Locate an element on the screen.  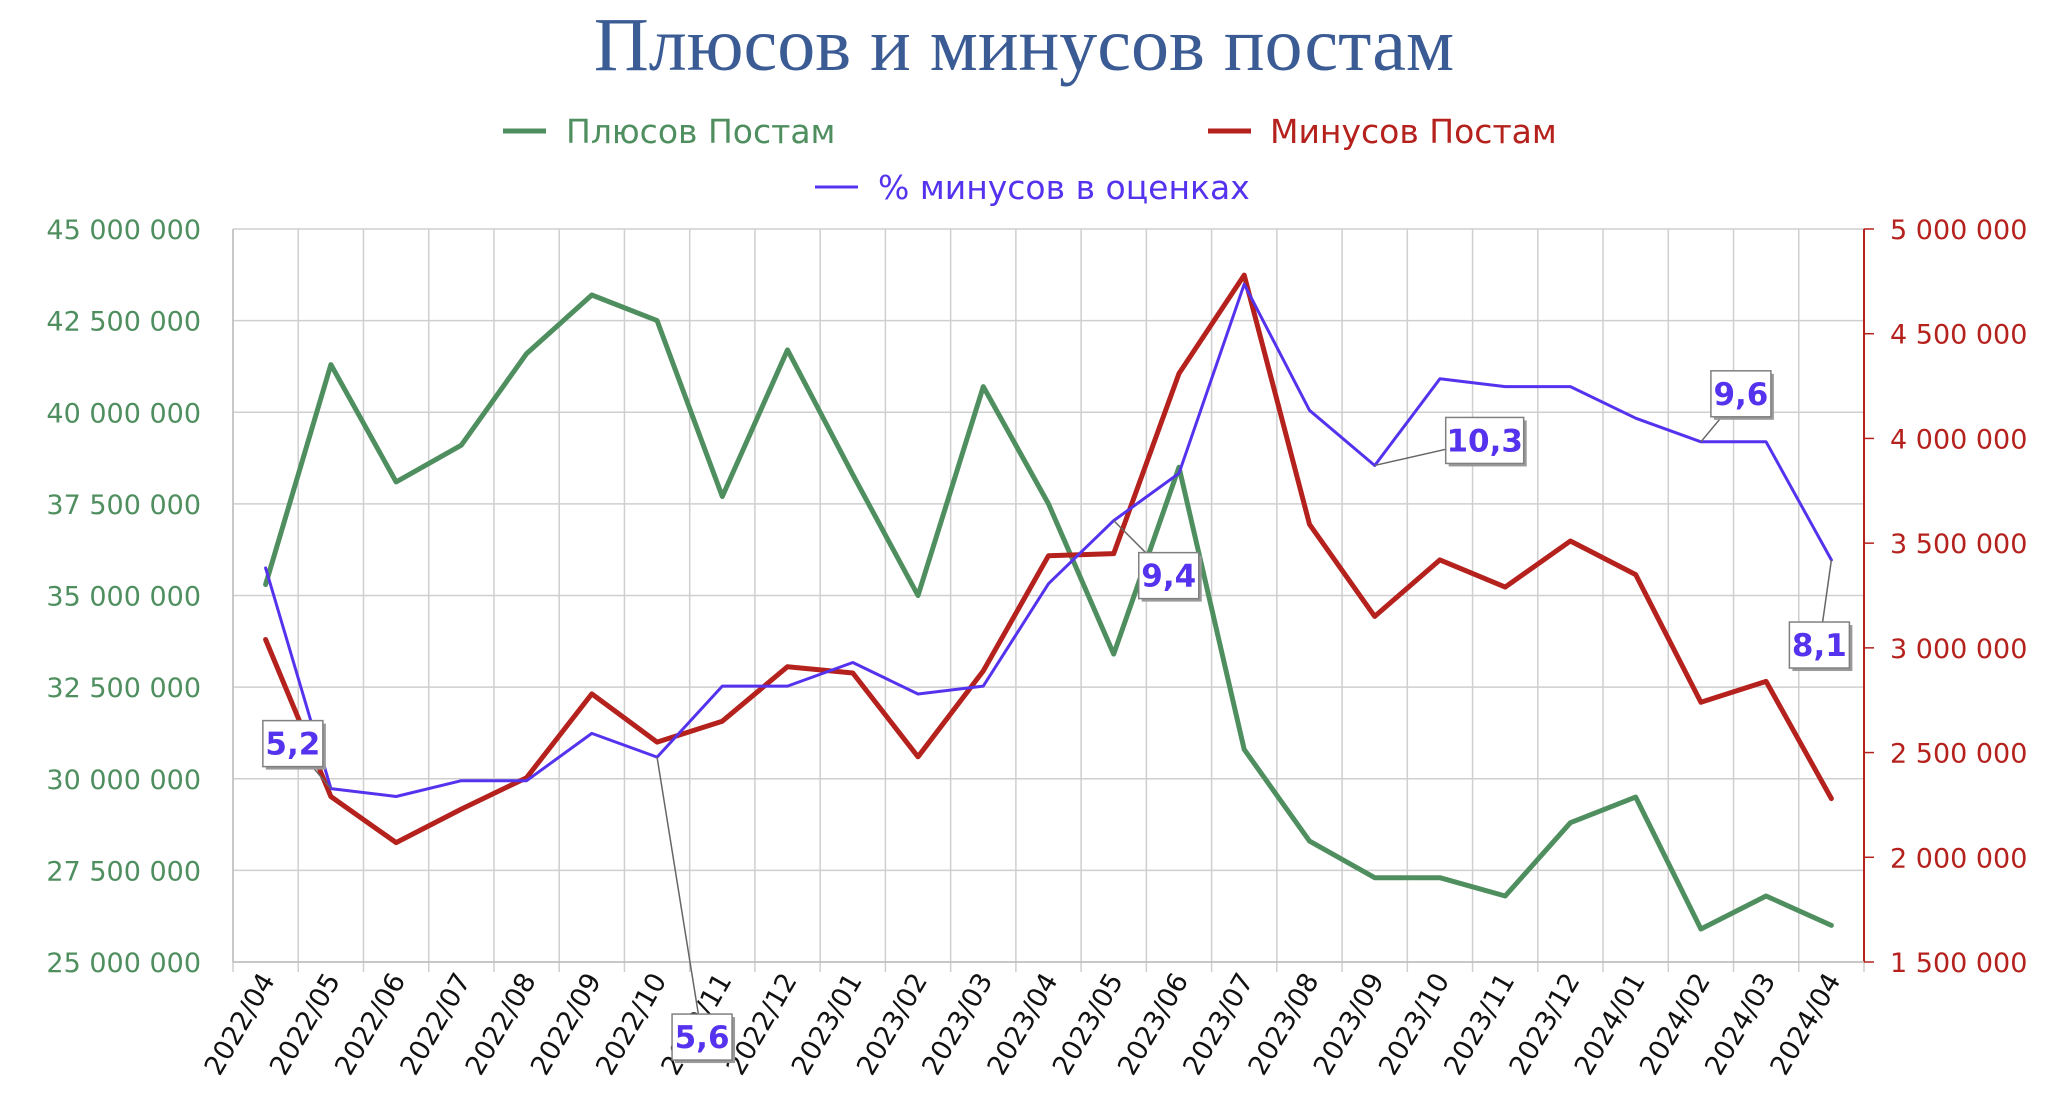
tick-label-right: 2 000 000 is located at coordinates (1958, 858).